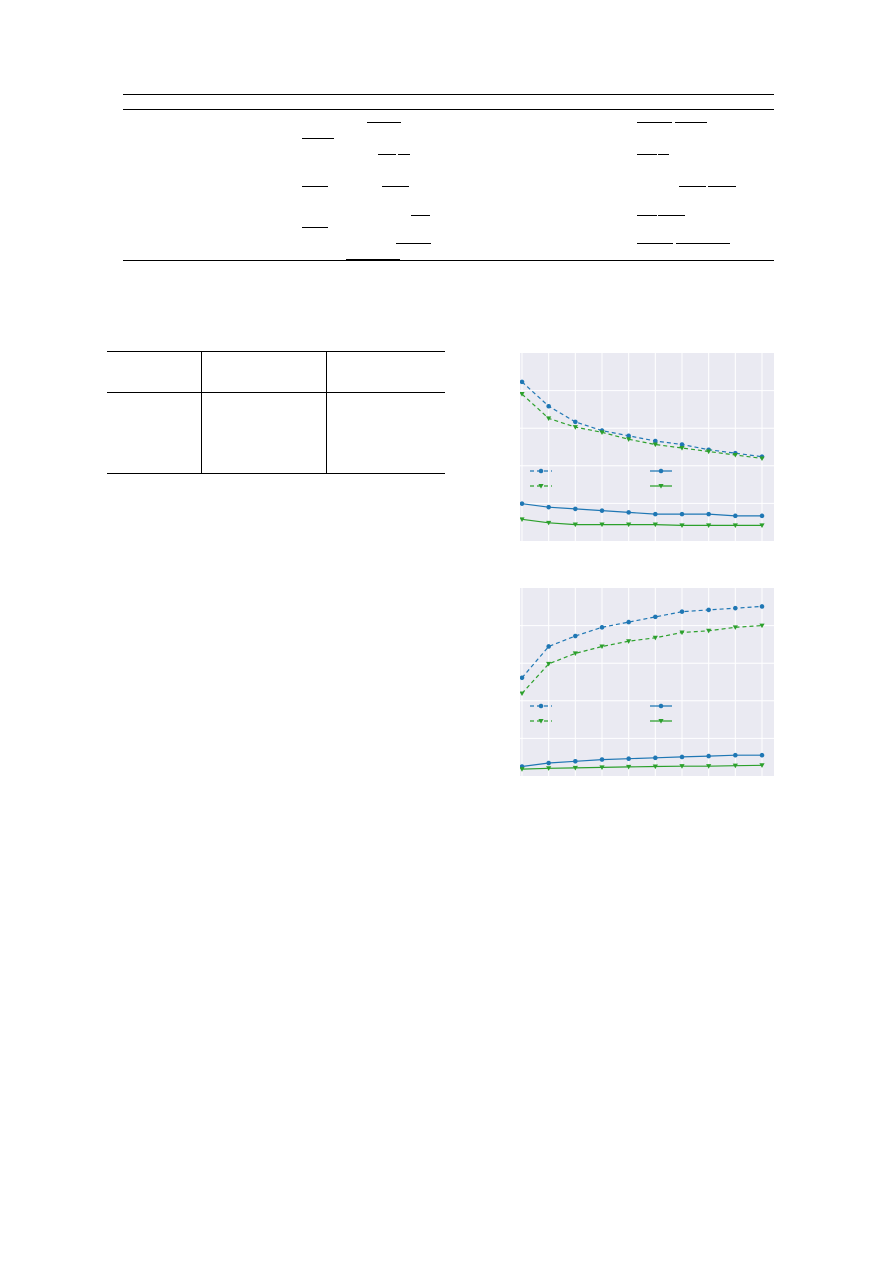 This screenshot has height=1263, width=893. Describe the element at coordinates (276, 473) in the screenshot. I see `small-table-bottom-rule` at that location.